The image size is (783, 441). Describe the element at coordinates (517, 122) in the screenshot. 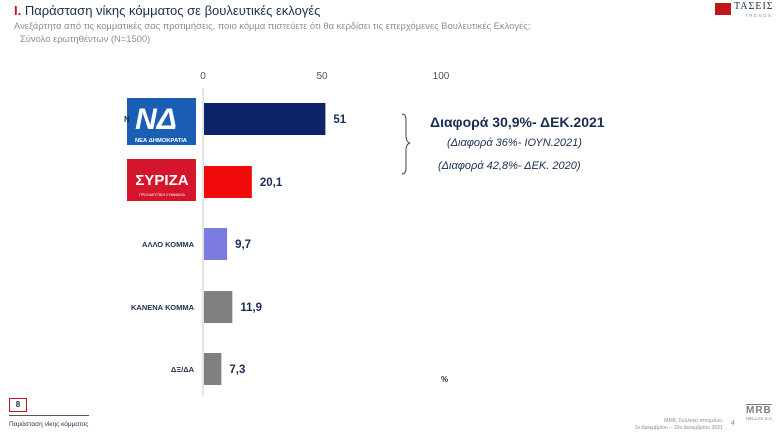

I see `annotation-main: Διαφορά 30,9%- ΔΕΚ.2021` at that location.